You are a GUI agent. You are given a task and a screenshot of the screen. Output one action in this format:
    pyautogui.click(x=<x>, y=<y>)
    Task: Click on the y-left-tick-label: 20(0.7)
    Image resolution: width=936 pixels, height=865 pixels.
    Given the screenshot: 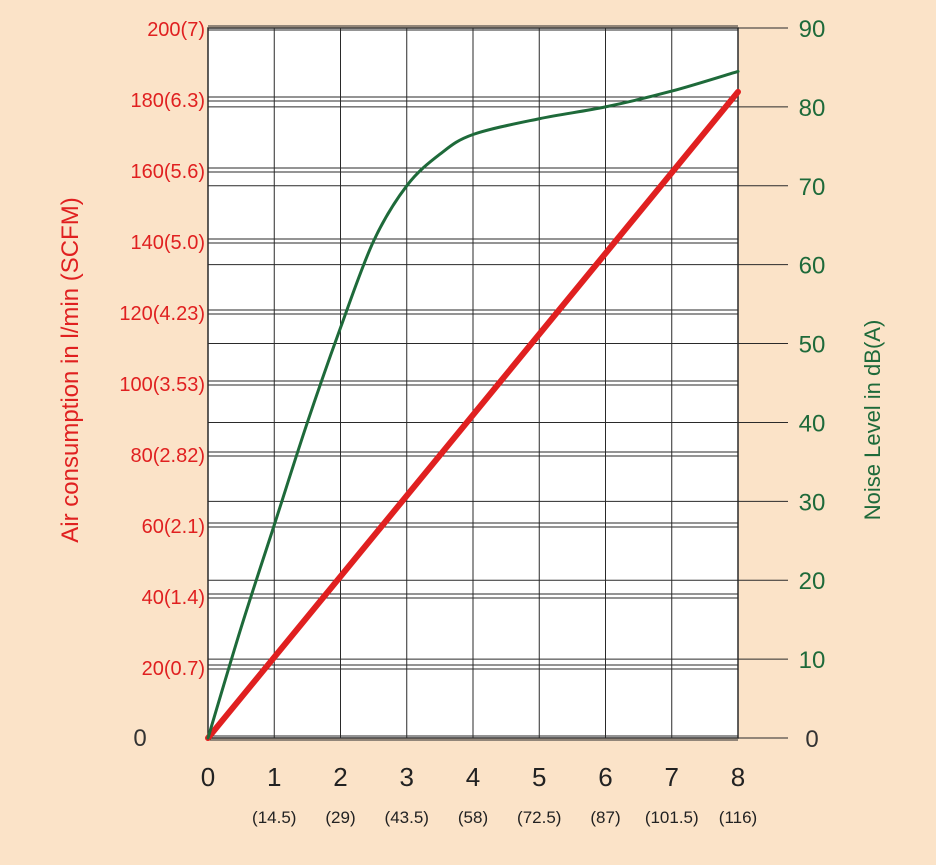 What is the action you would take?
    pyautogui.click(x=173, y=669)
    